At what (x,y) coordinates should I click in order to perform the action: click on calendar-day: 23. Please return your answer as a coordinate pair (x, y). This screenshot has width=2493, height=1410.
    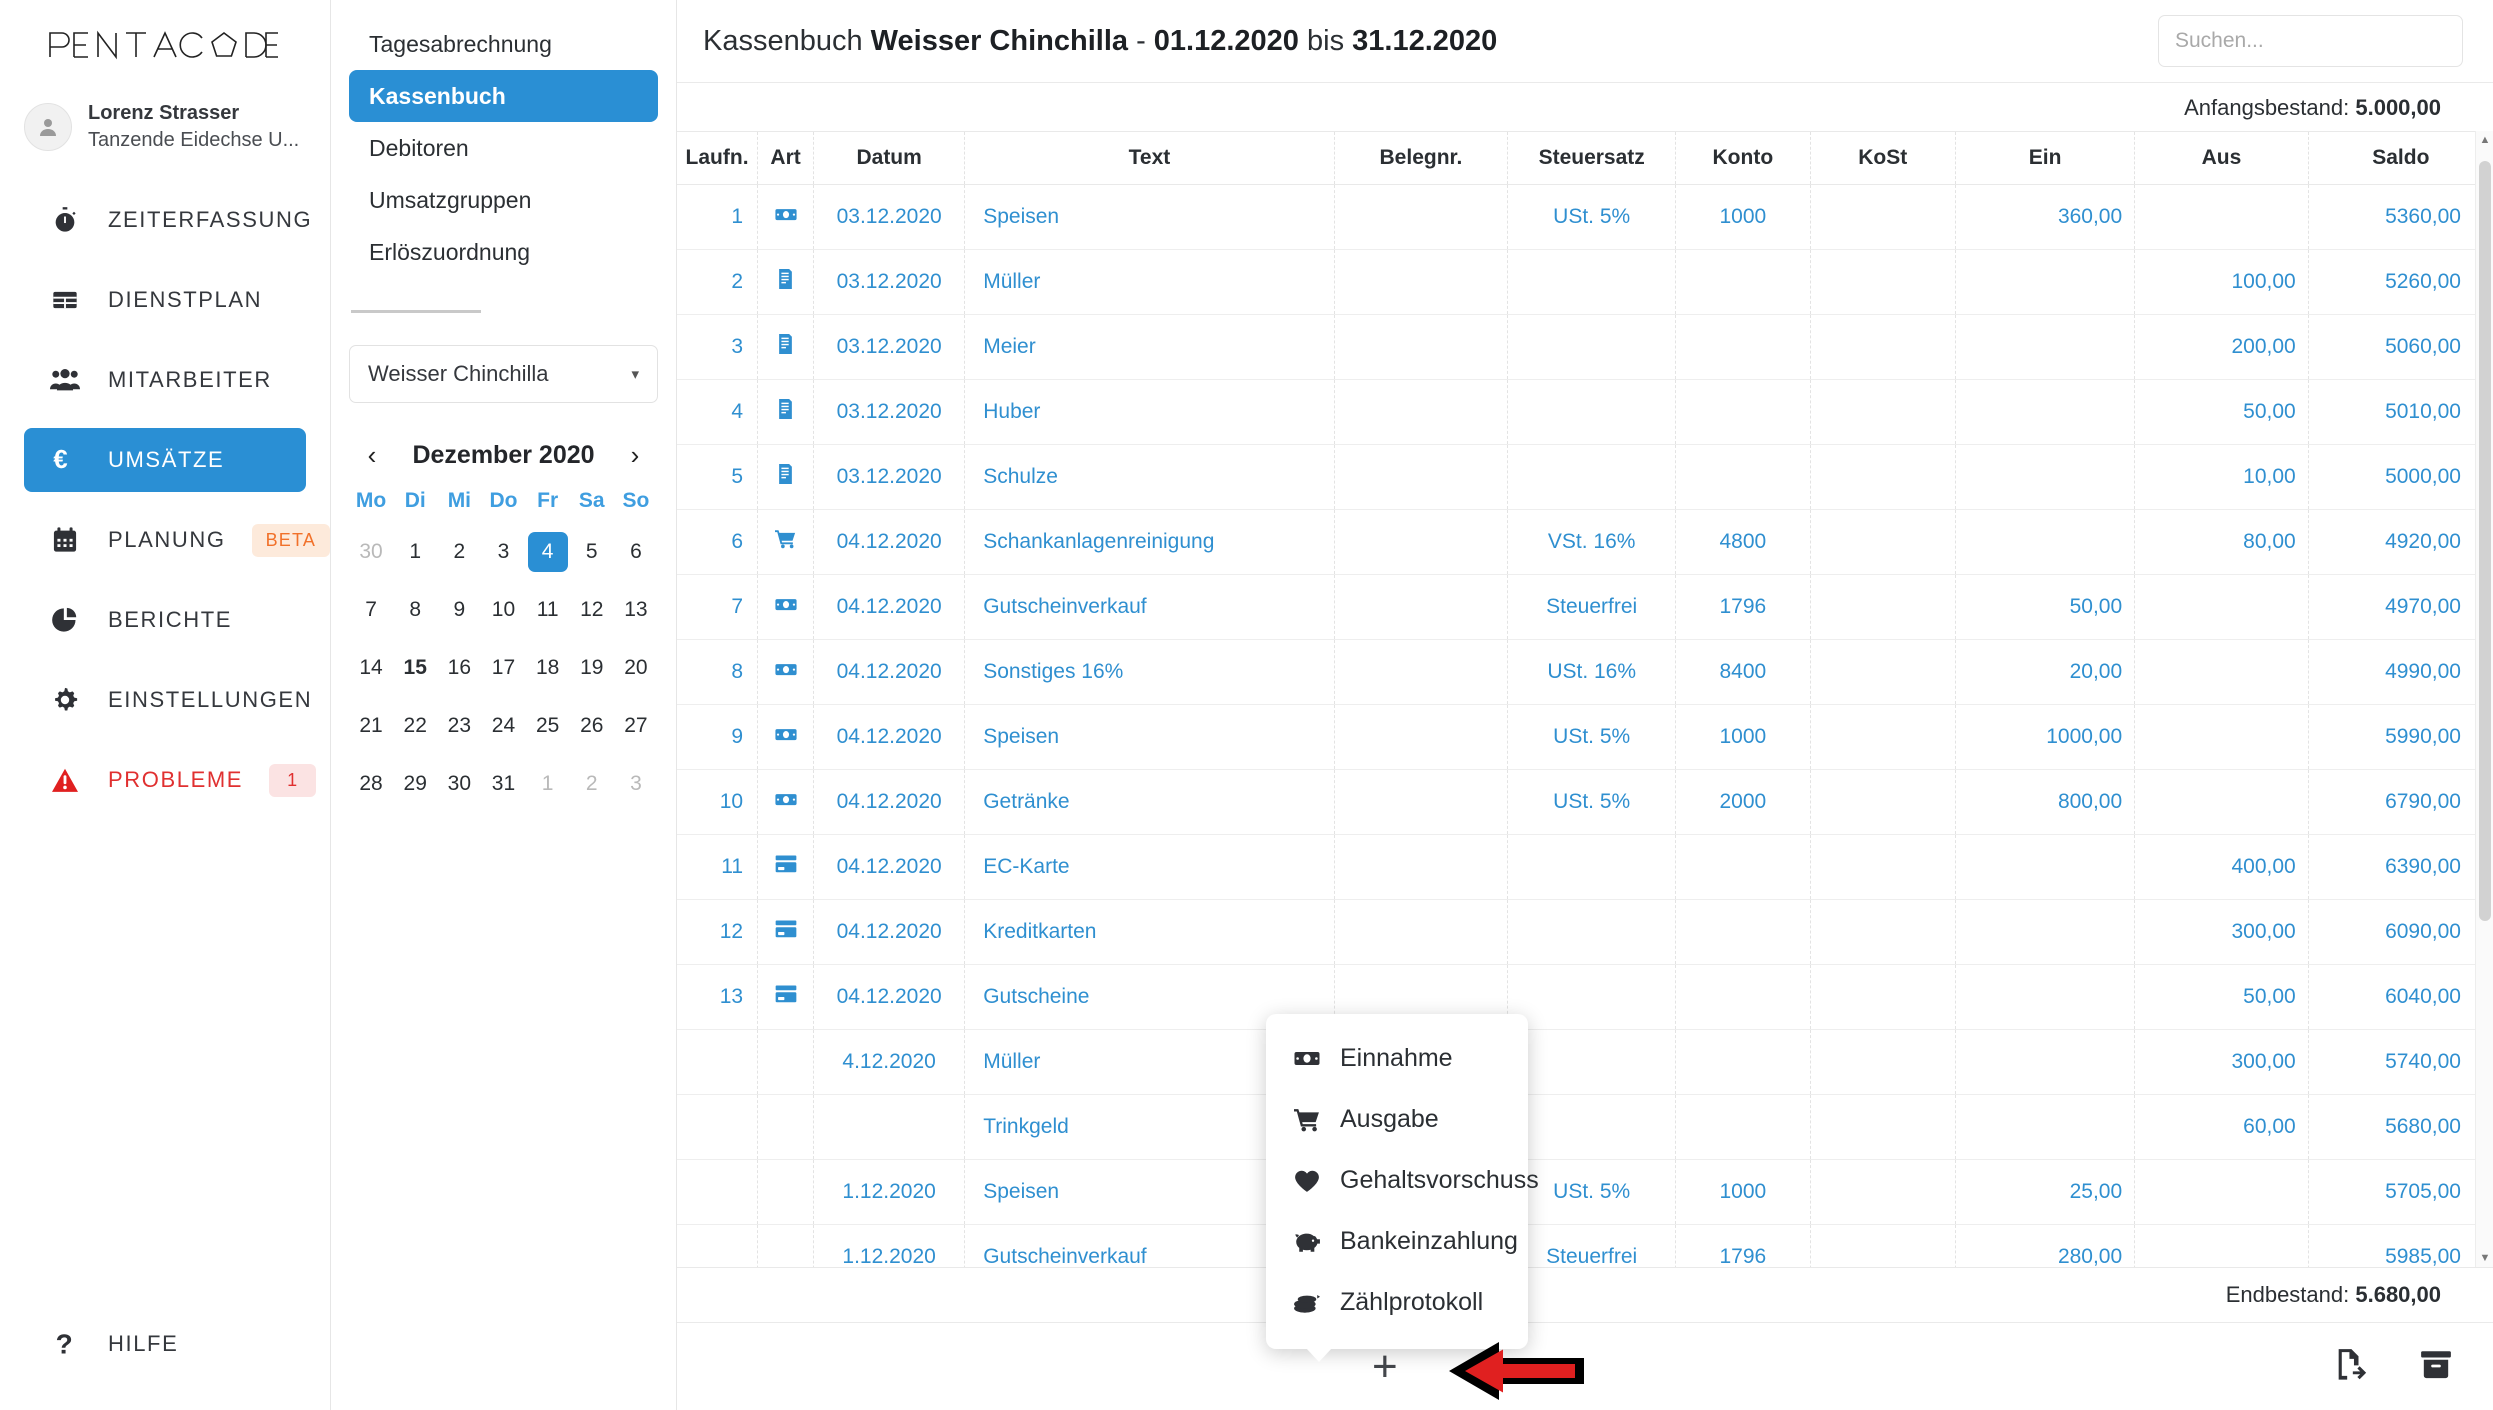
    Looking at the image, I should click on (459, 726).